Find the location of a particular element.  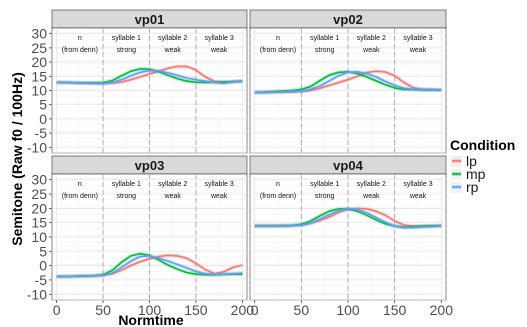

legend-label-rp: rp is located at coordinates (472, 187).